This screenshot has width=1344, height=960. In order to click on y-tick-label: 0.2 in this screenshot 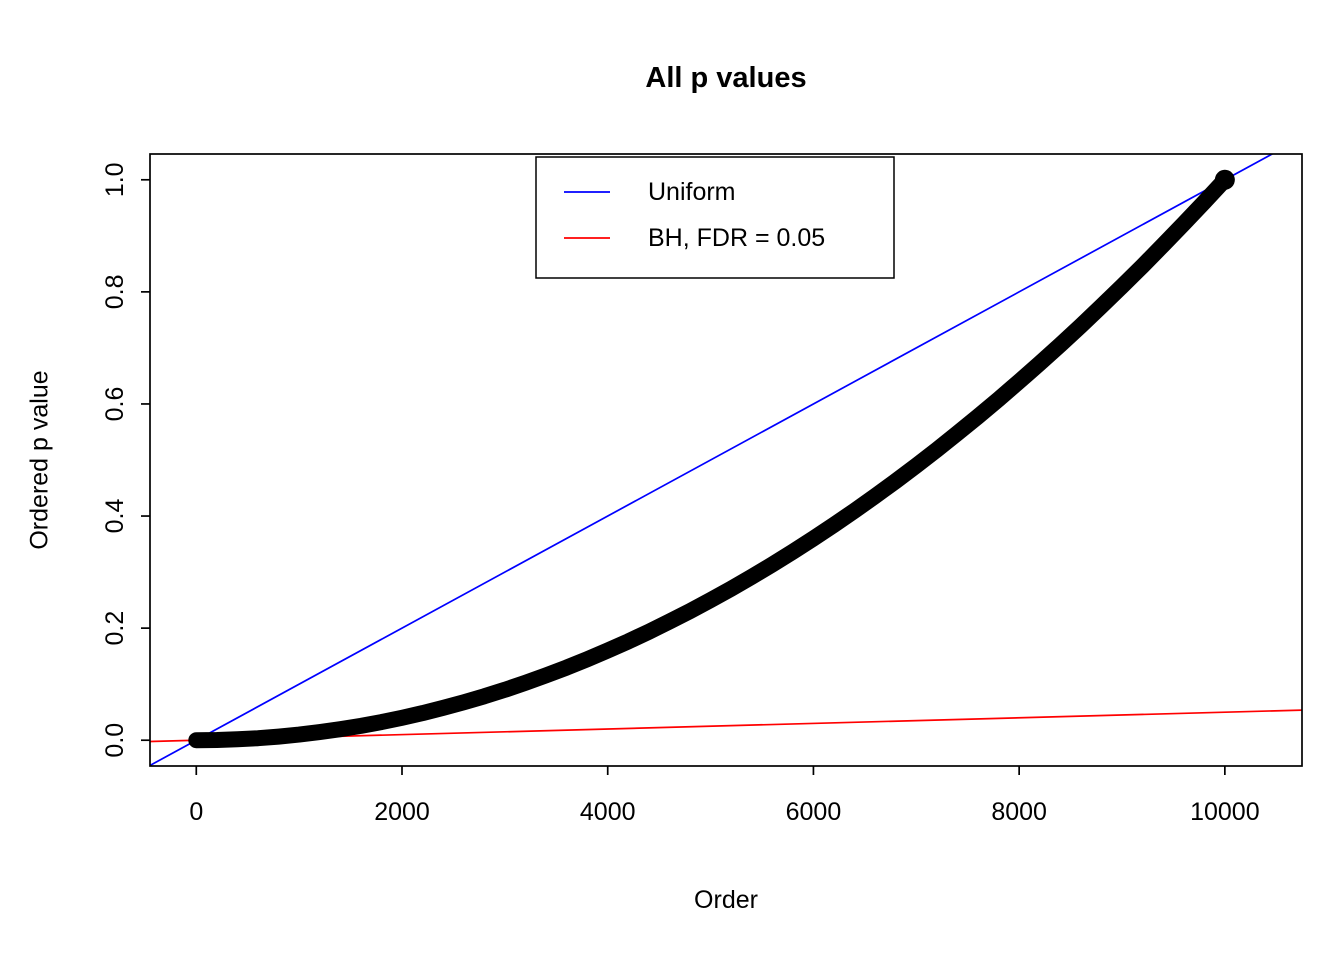, I will do `click(115, 628)`.